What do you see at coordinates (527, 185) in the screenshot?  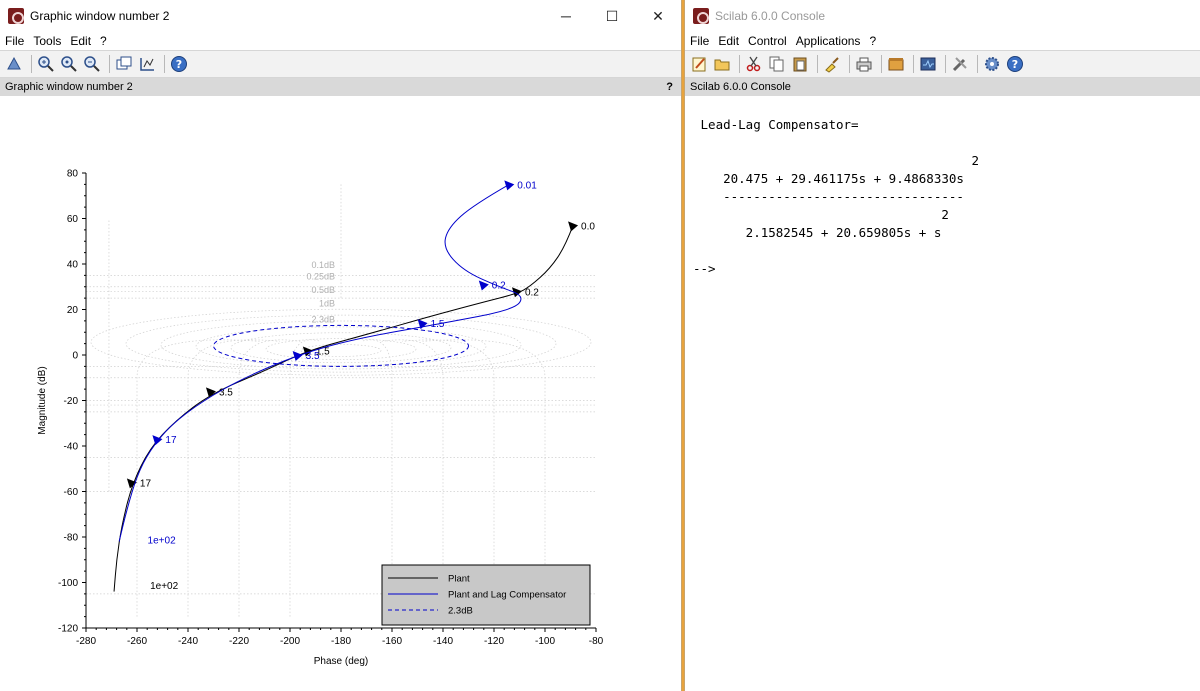 I see `series-marker-label: 0.01` at bounding box center [527, 185].